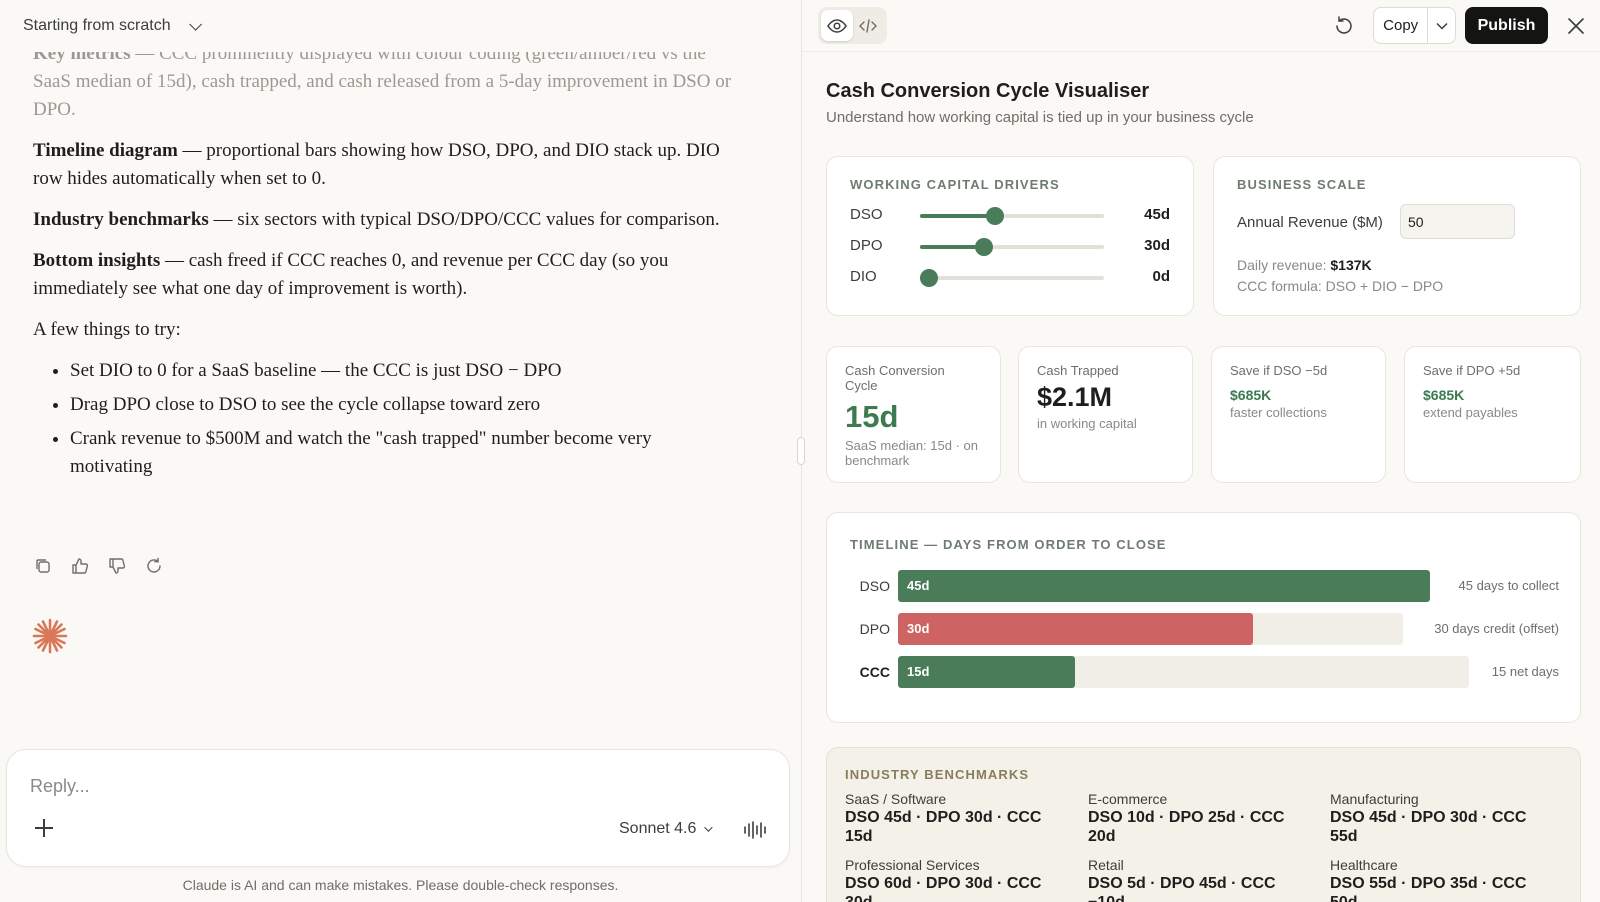  I want to click on benchmark-values: DSO 45d · DPO 30d · CCC 55d, so click(1428, 827).